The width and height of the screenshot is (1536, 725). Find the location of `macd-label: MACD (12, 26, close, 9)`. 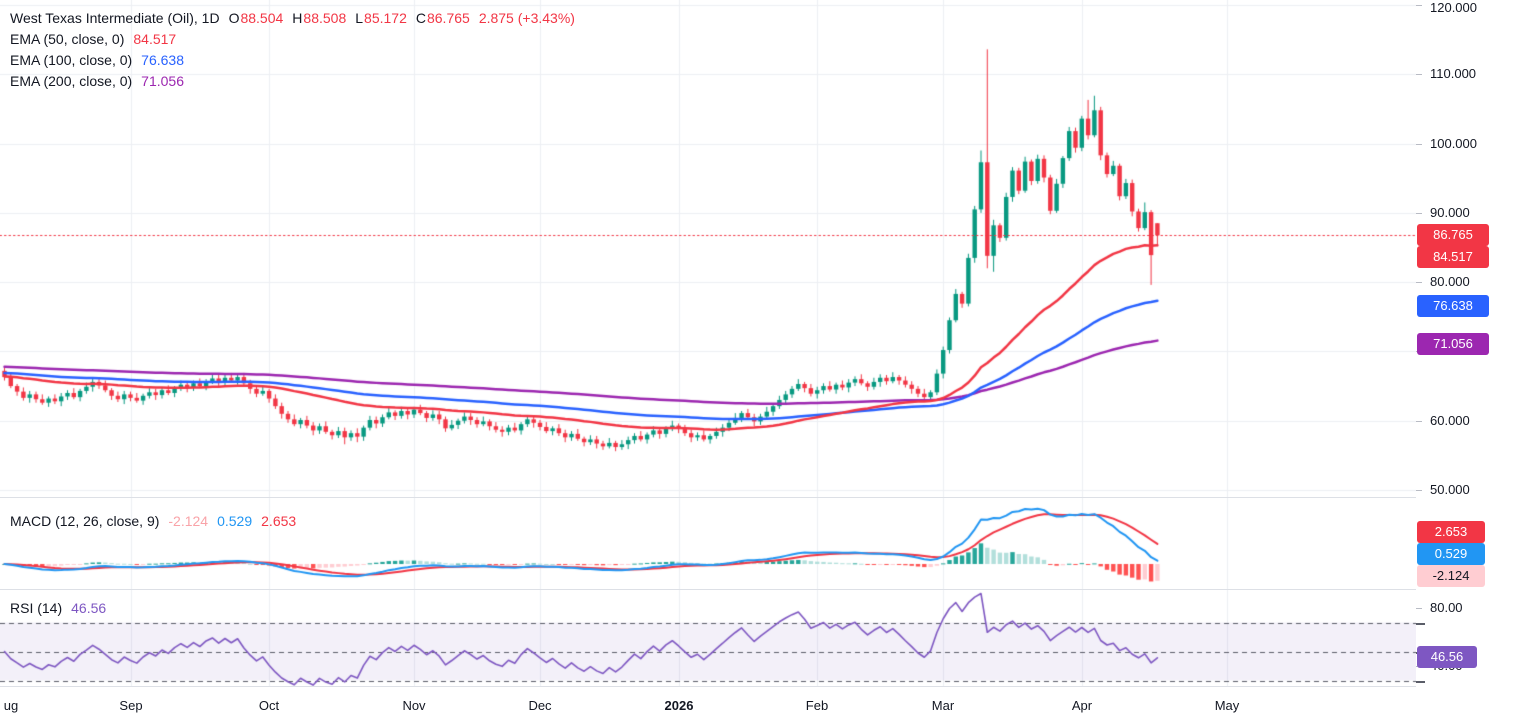

macd-label: MACD (12, 26, close, 9) is located at coordinates (85, 521).